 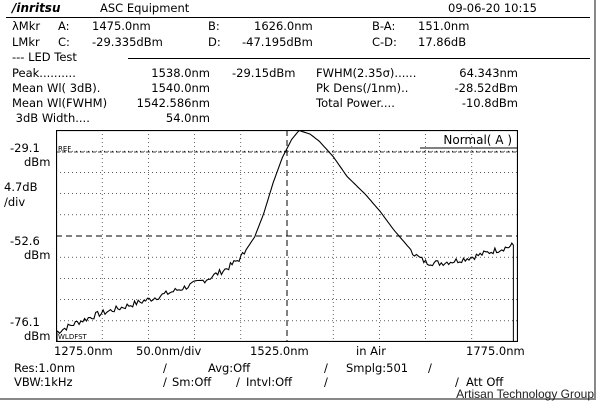 What do you see at coordinates (486, 88) in the screenshot?
I see `led-pk-dens-value: -28.52dBm` at bounding box center [486, 88].